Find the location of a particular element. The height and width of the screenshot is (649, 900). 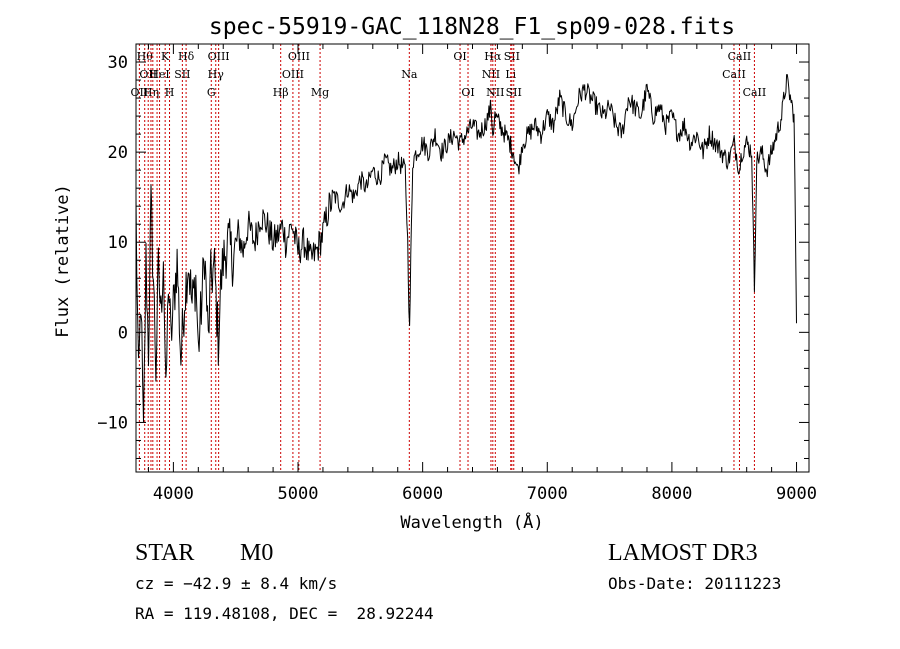

line-marker-label: Mg is located at coordinates (320, 92).